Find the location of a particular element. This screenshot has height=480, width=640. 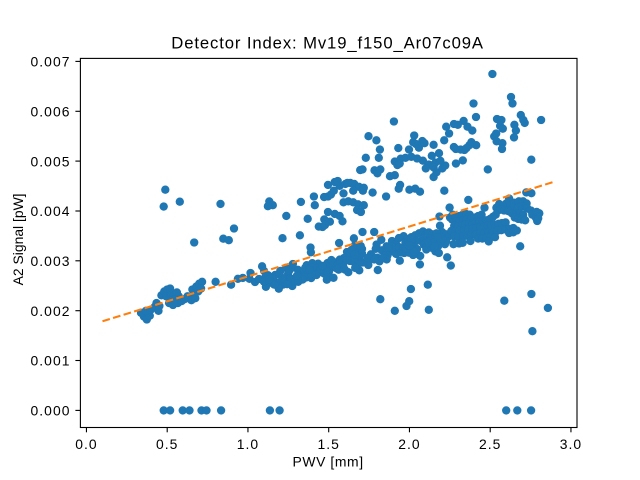

svg-text: 2.5 is located at coordinates (490, 444).